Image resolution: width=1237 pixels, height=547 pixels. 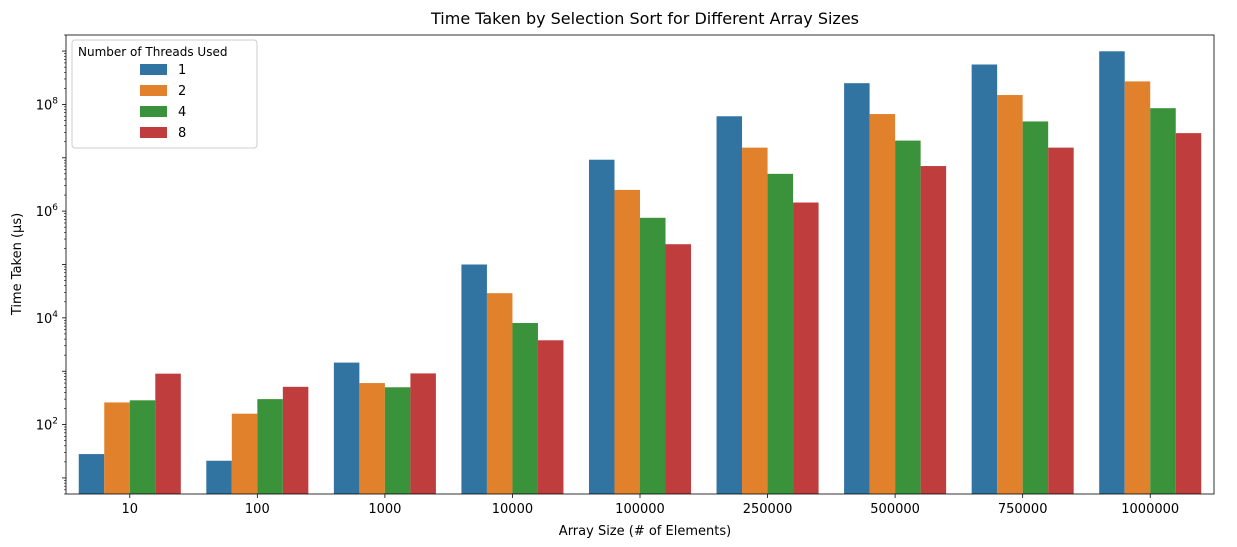 I want to click on x-tick-label: 100, so click(x=257, y=509).